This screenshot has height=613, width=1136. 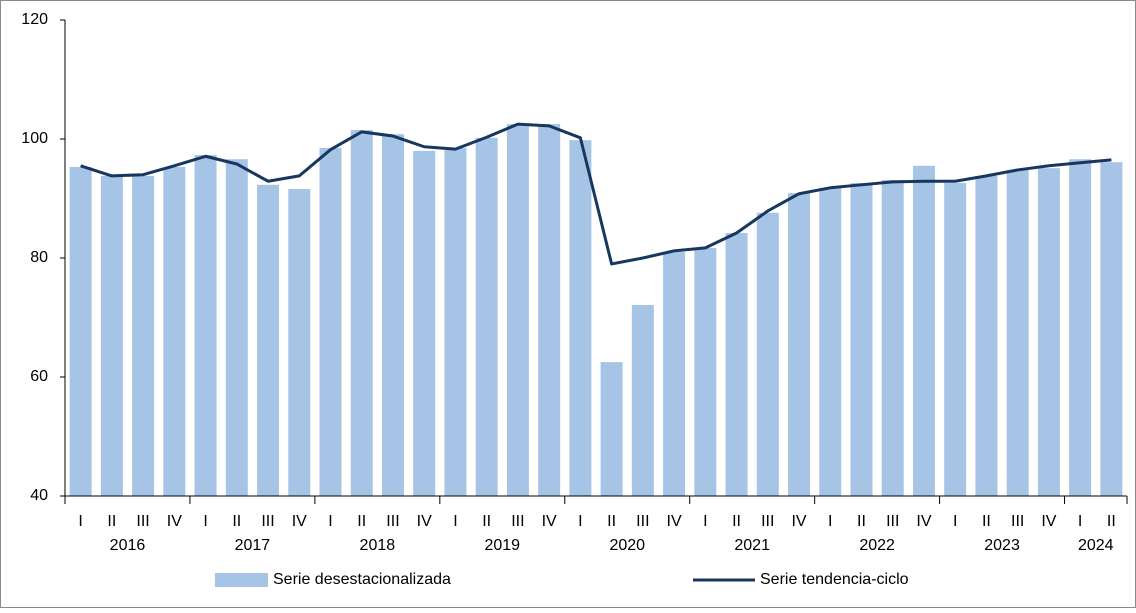 I want to click on year-label: 2017, so click(x=253, y=545).